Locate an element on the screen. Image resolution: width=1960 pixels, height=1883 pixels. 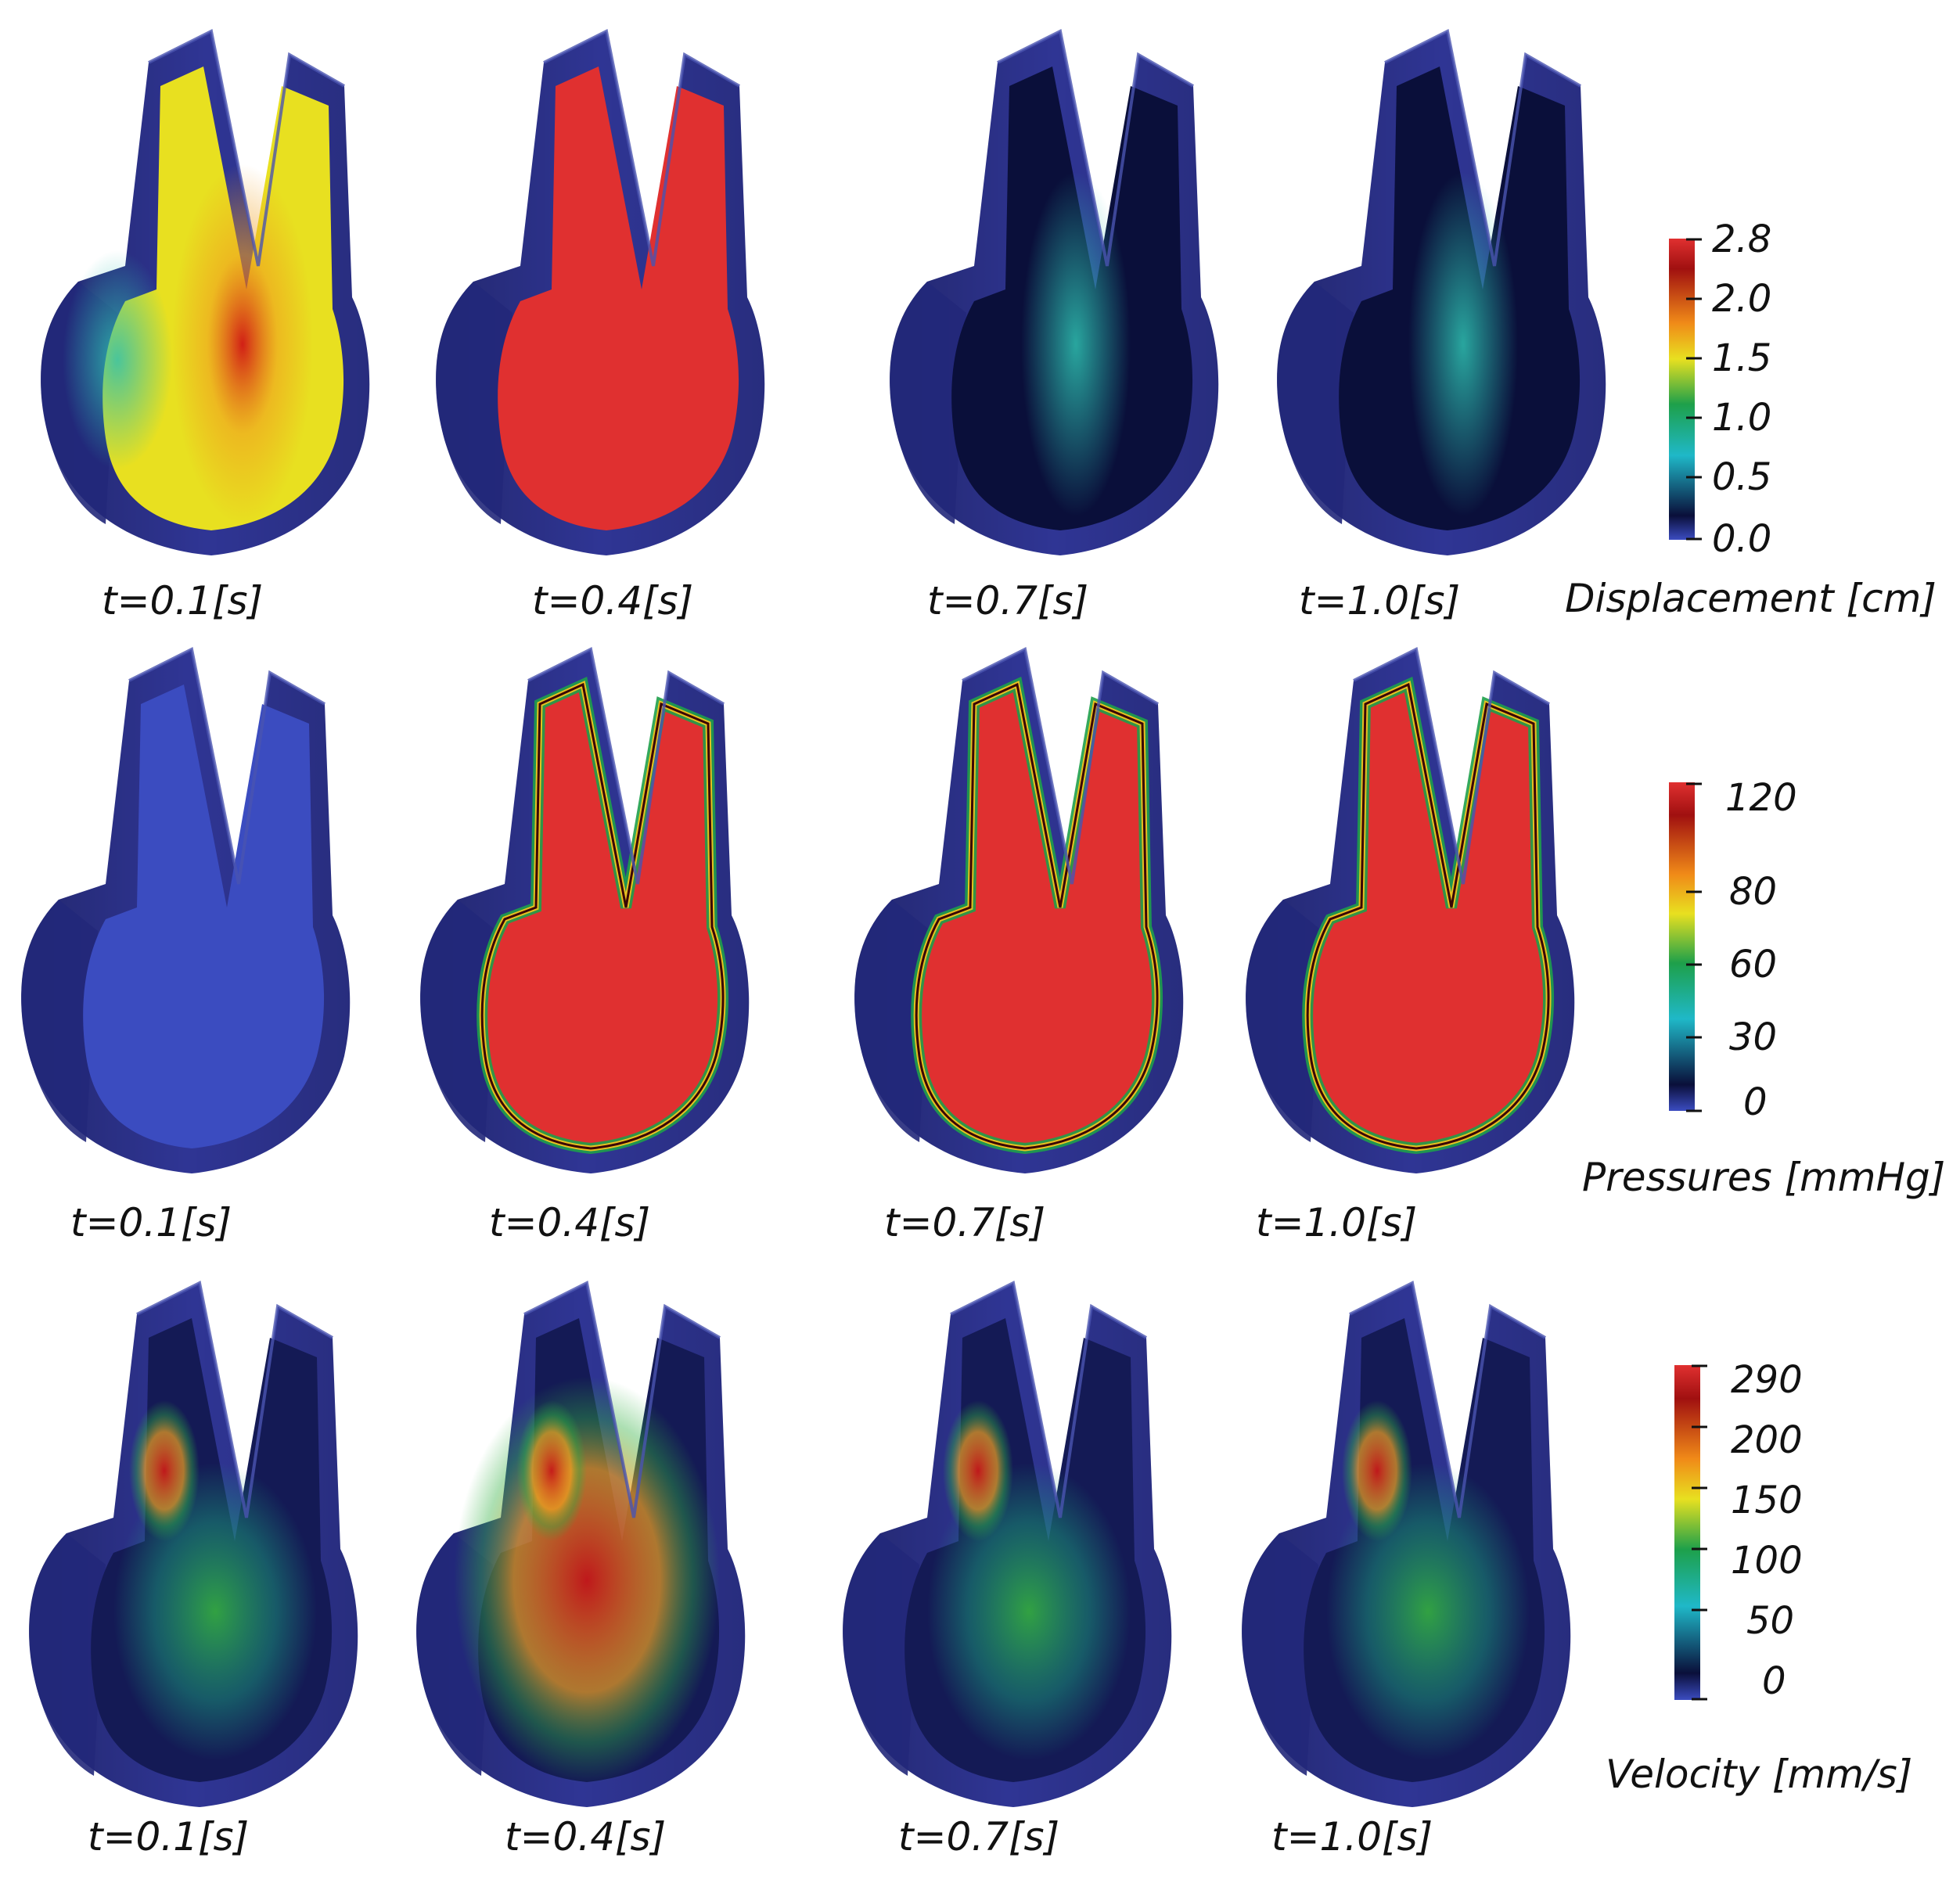
colorbar-tick-label: 0.0 is located at coordinates (1742, 539).